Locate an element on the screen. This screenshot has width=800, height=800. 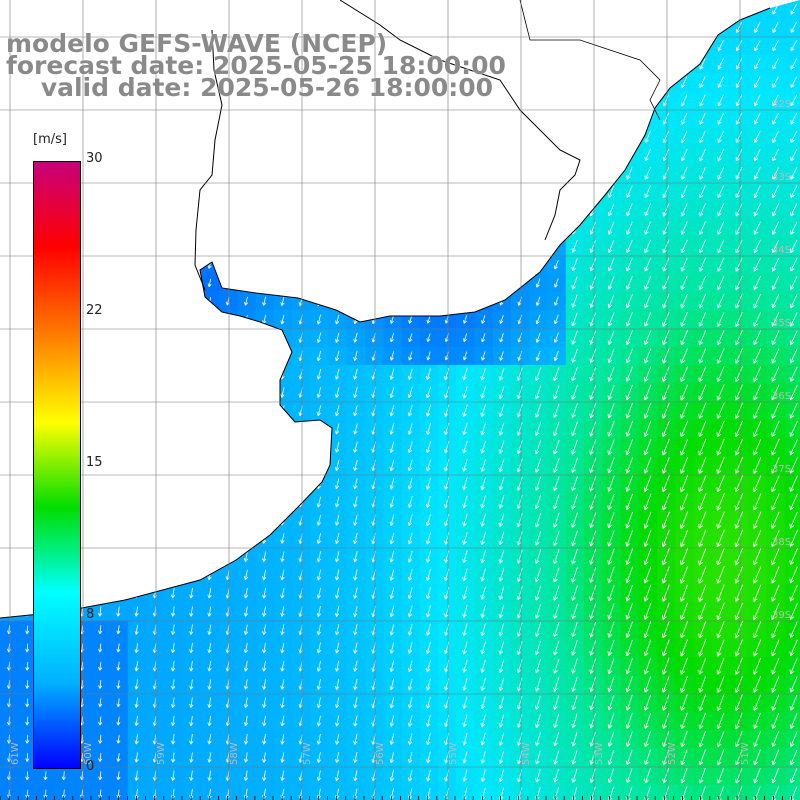
lat-label: 35S is located at coordinates (781, 323).